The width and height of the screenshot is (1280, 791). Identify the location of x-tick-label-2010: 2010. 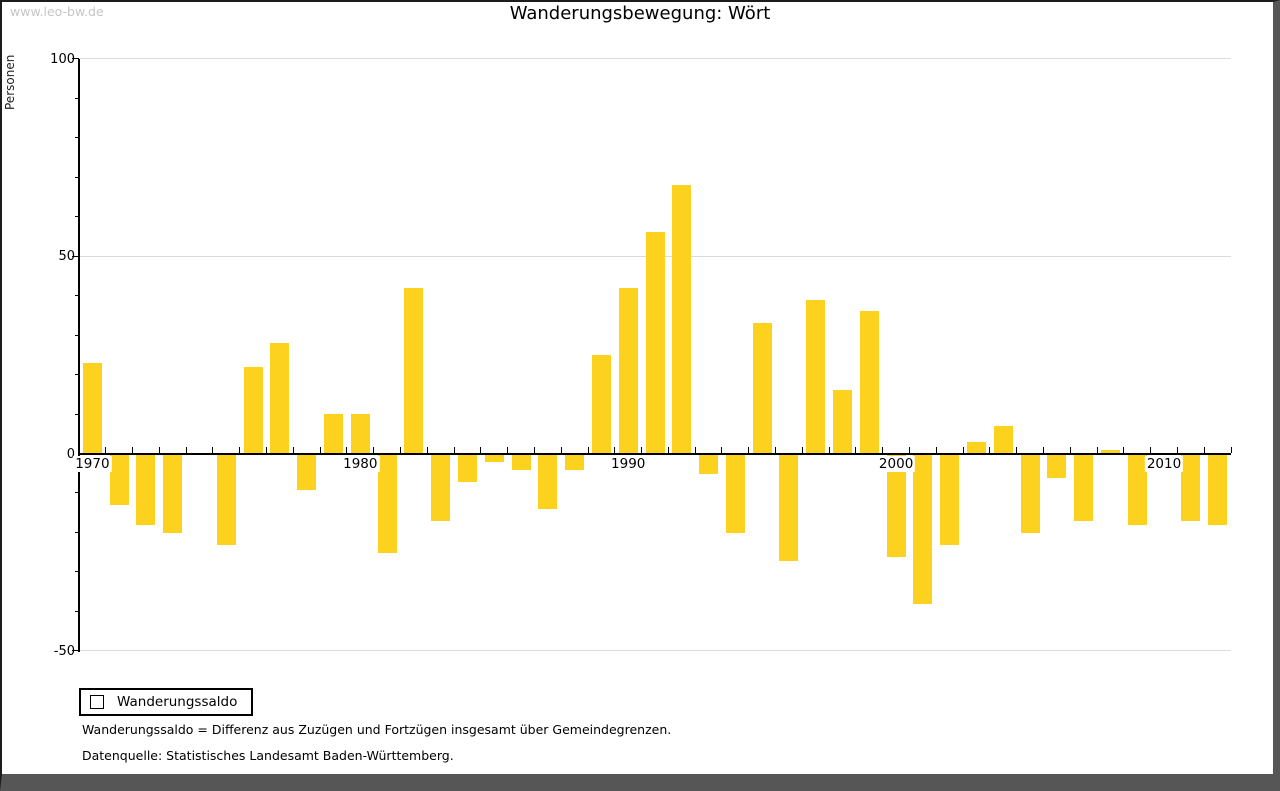
(1164, 464).